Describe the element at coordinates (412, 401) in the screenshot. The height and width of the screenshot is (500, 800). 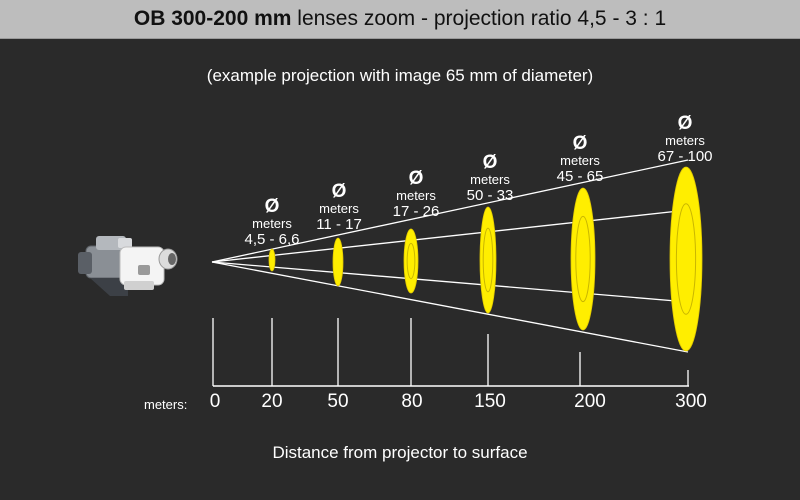
I see `axis-tick-label: 80` at that location.